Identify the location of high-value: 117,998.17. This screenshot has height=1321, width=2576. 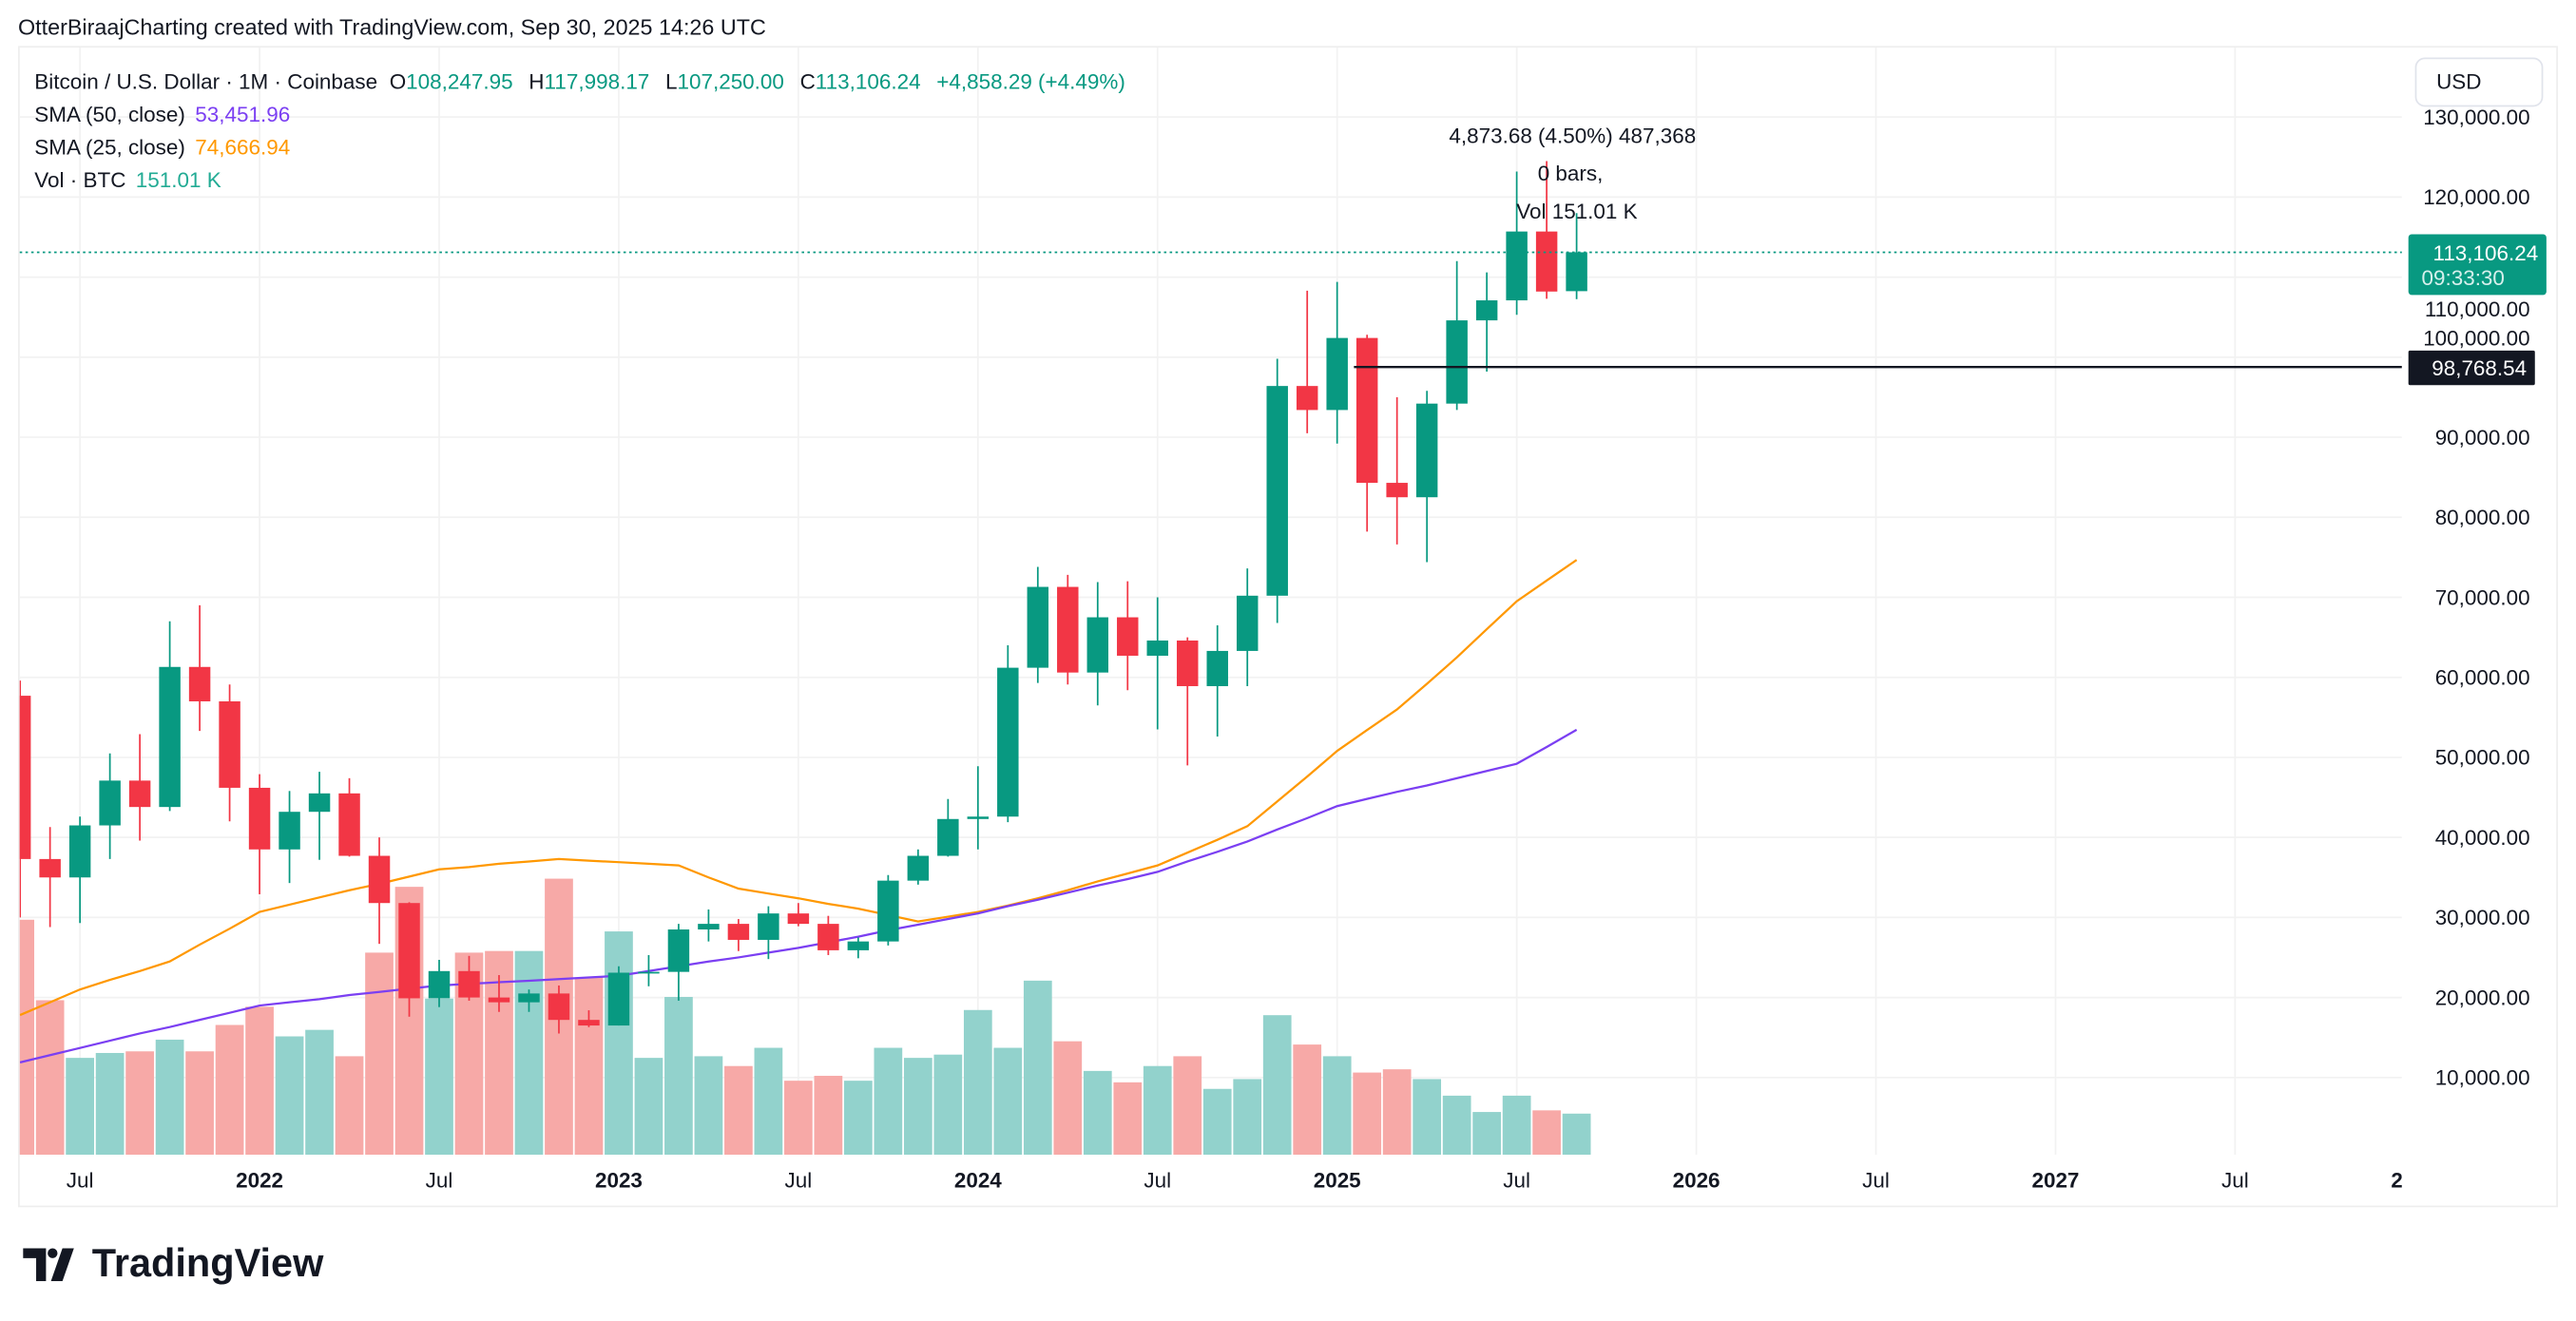
(597, 81).